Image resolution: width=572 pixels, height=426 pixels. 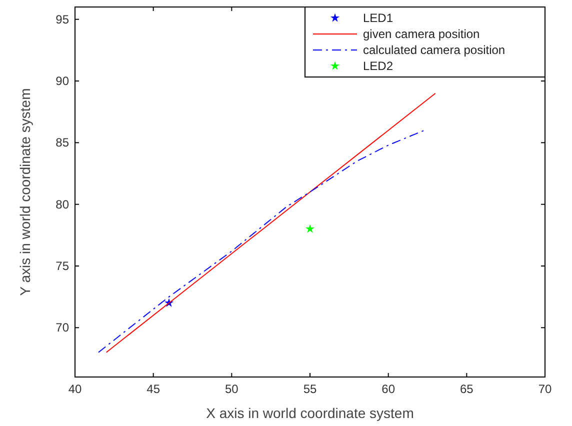 What do you see at coordinates (310, 413) in the screenshot?
I see `x-axis-title: X axis in world coordinate system` at bounding box center [310, 413].